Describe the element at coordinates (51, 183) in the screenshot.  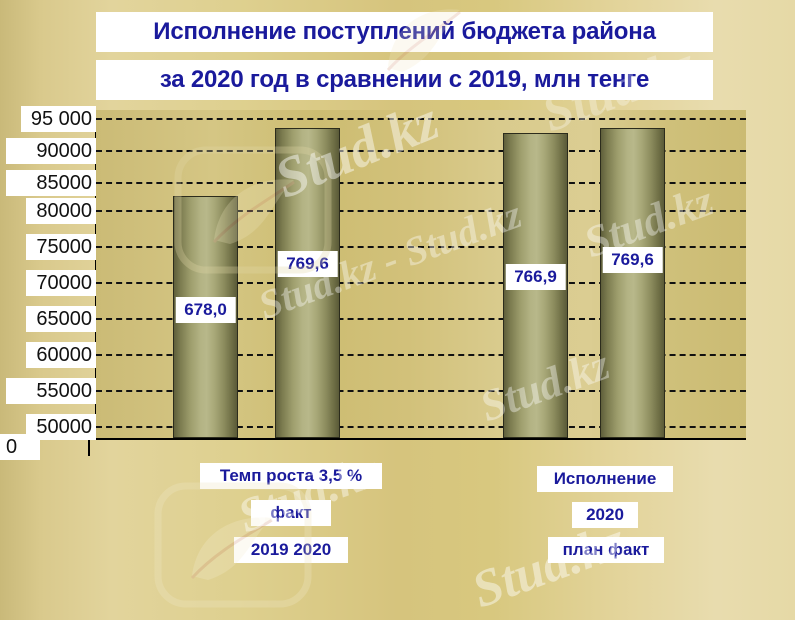
I see `y-axis-label-85000: 85000` at that location.